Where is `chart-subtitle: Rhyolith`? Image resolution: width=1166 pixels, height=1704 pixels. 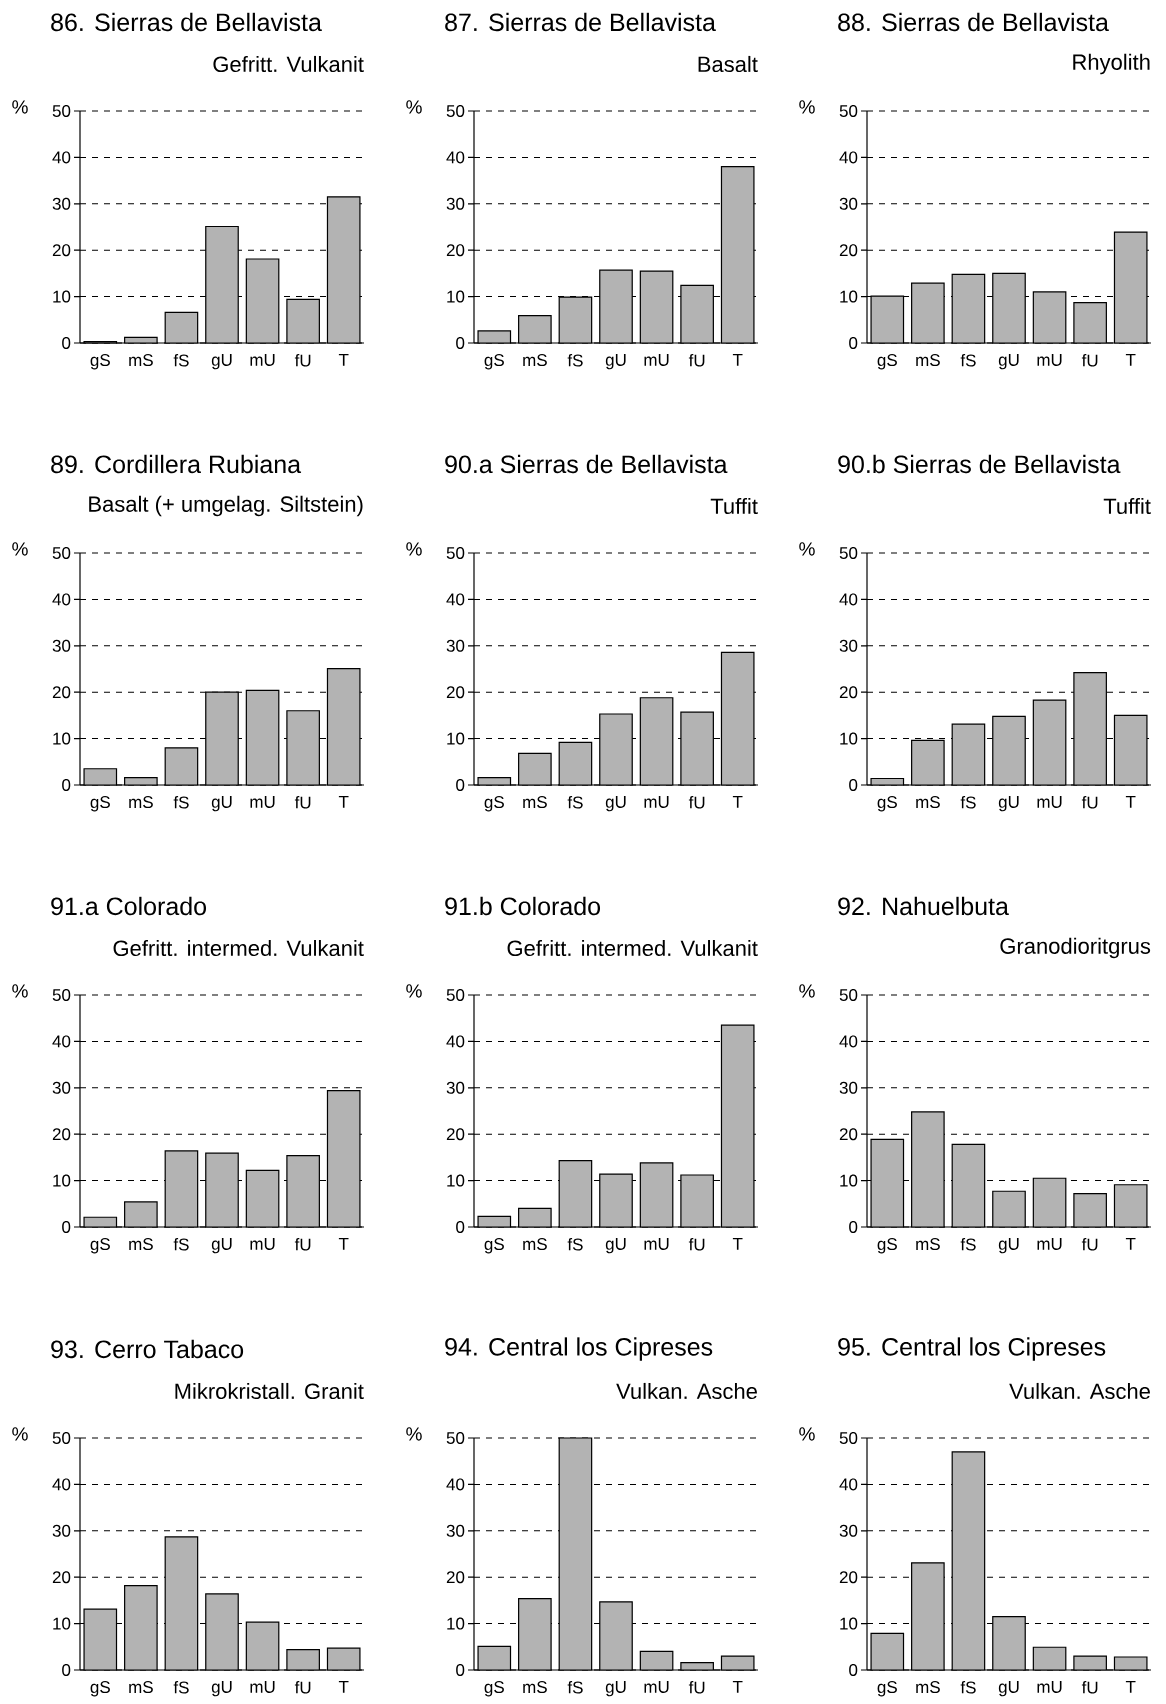
chart-subtitle: Rhyolith is located at coordinates (1111, 64).